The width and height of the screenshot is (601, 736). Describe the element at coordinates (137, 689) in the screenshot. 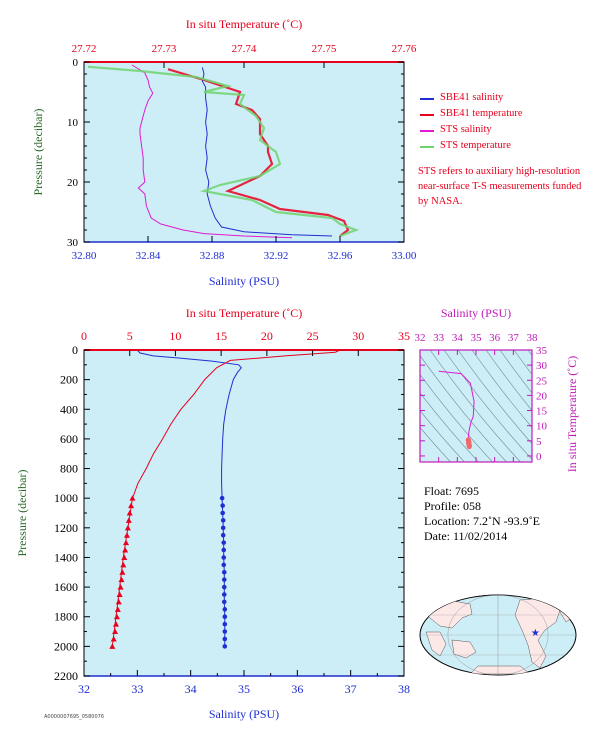

I see `x-tick-label: 33` at that location.